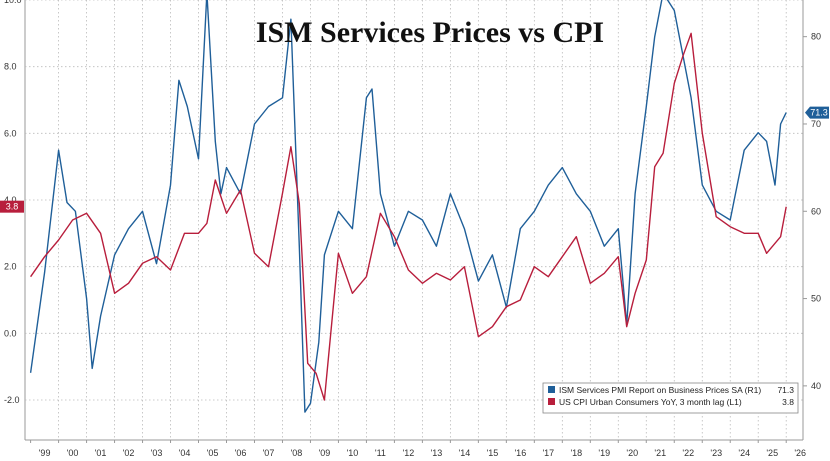 The width and height of the screenshot is (830, 461). What do you see at coordinates (604, 453) in the screenshot?
I see `x-tick-label: '19` at bounding box center [604, 453].